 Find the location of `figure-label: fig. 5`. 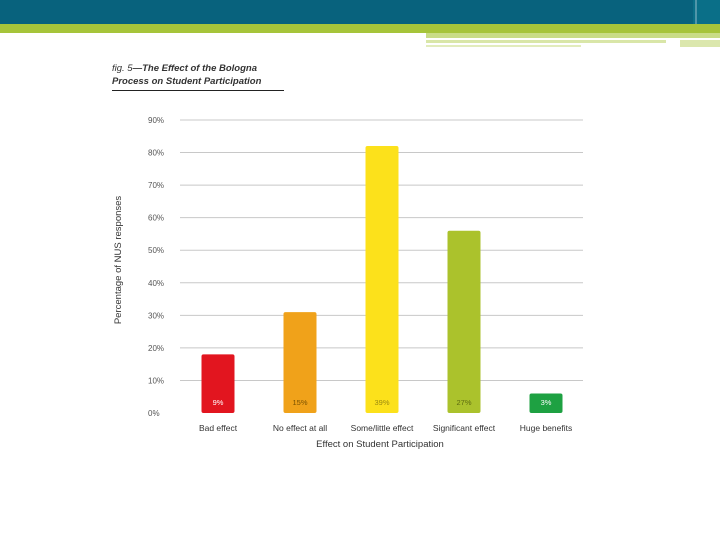

figure-label: fig. 5 is located at coordinates (122, 68).